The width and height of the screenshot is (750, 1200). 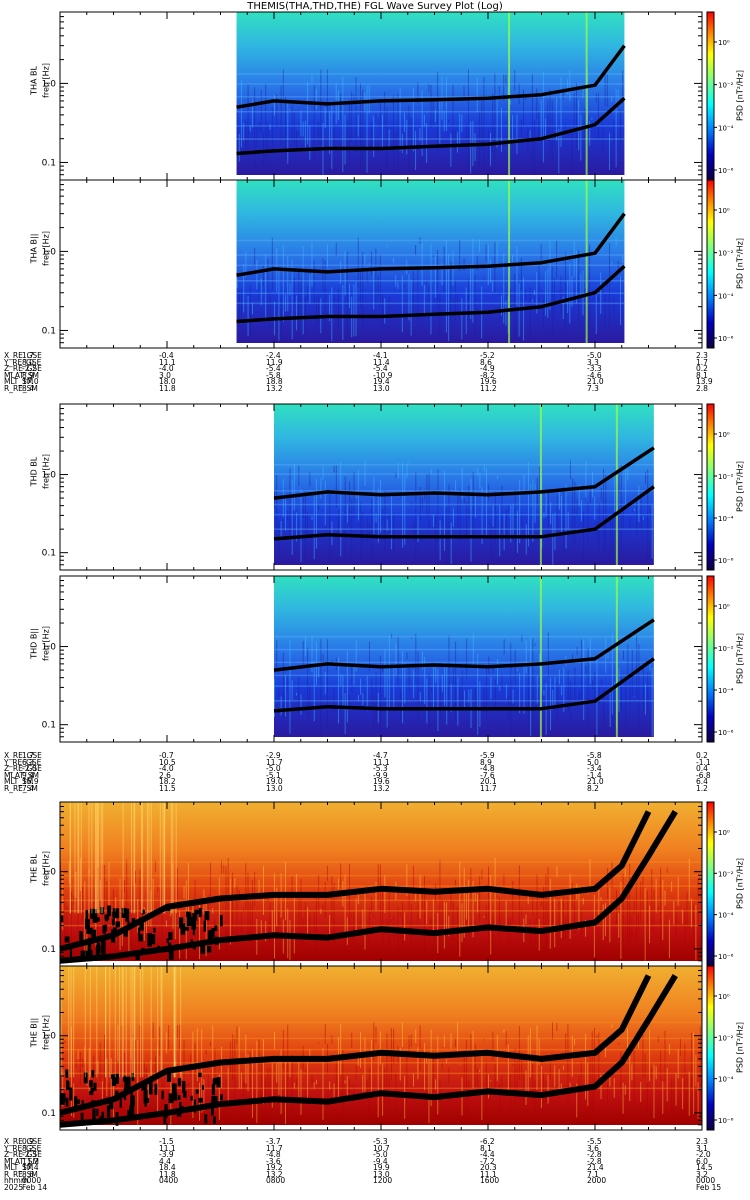 I want to click on ephemeris-value: -1.5, so click(x=166, y=1141).